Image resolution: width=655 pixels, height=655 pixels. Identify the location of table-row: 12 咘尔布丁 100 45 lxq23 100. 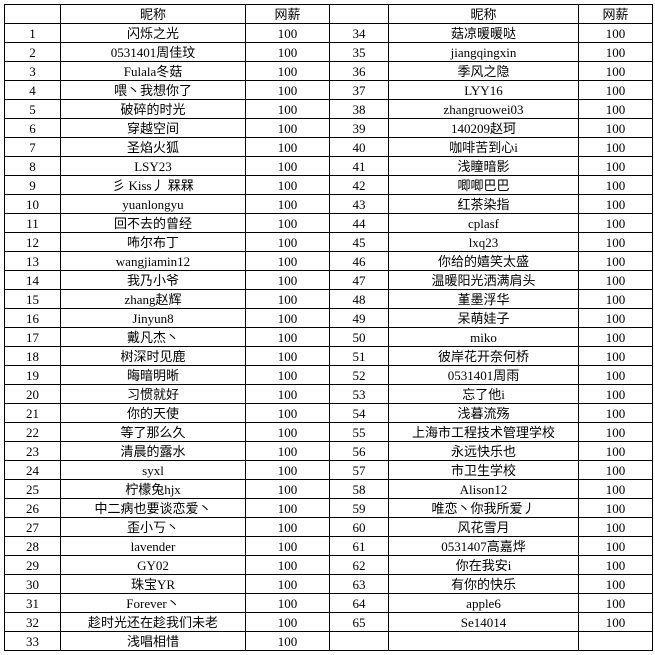
(328, 242).